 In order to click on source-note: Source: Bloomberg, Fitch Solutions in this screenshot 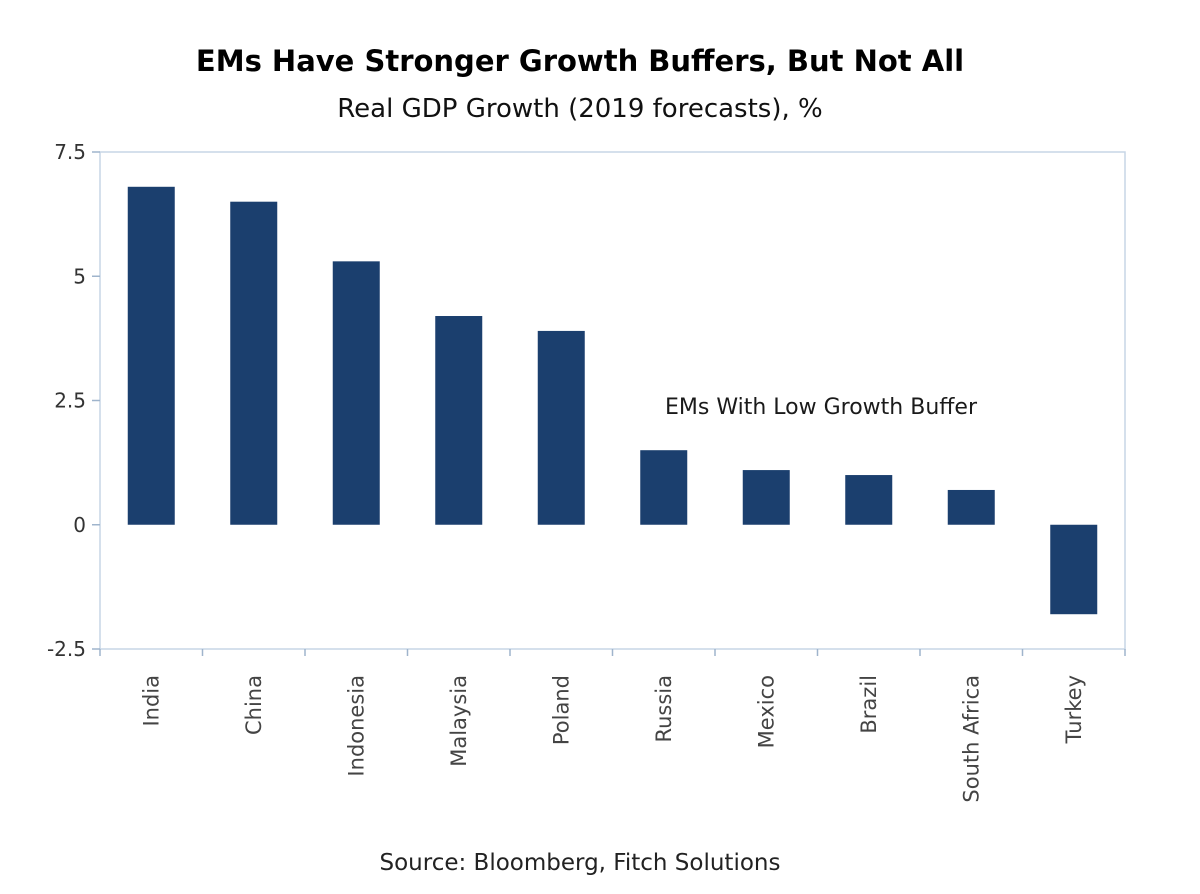, I will do `click(580, 863)`.